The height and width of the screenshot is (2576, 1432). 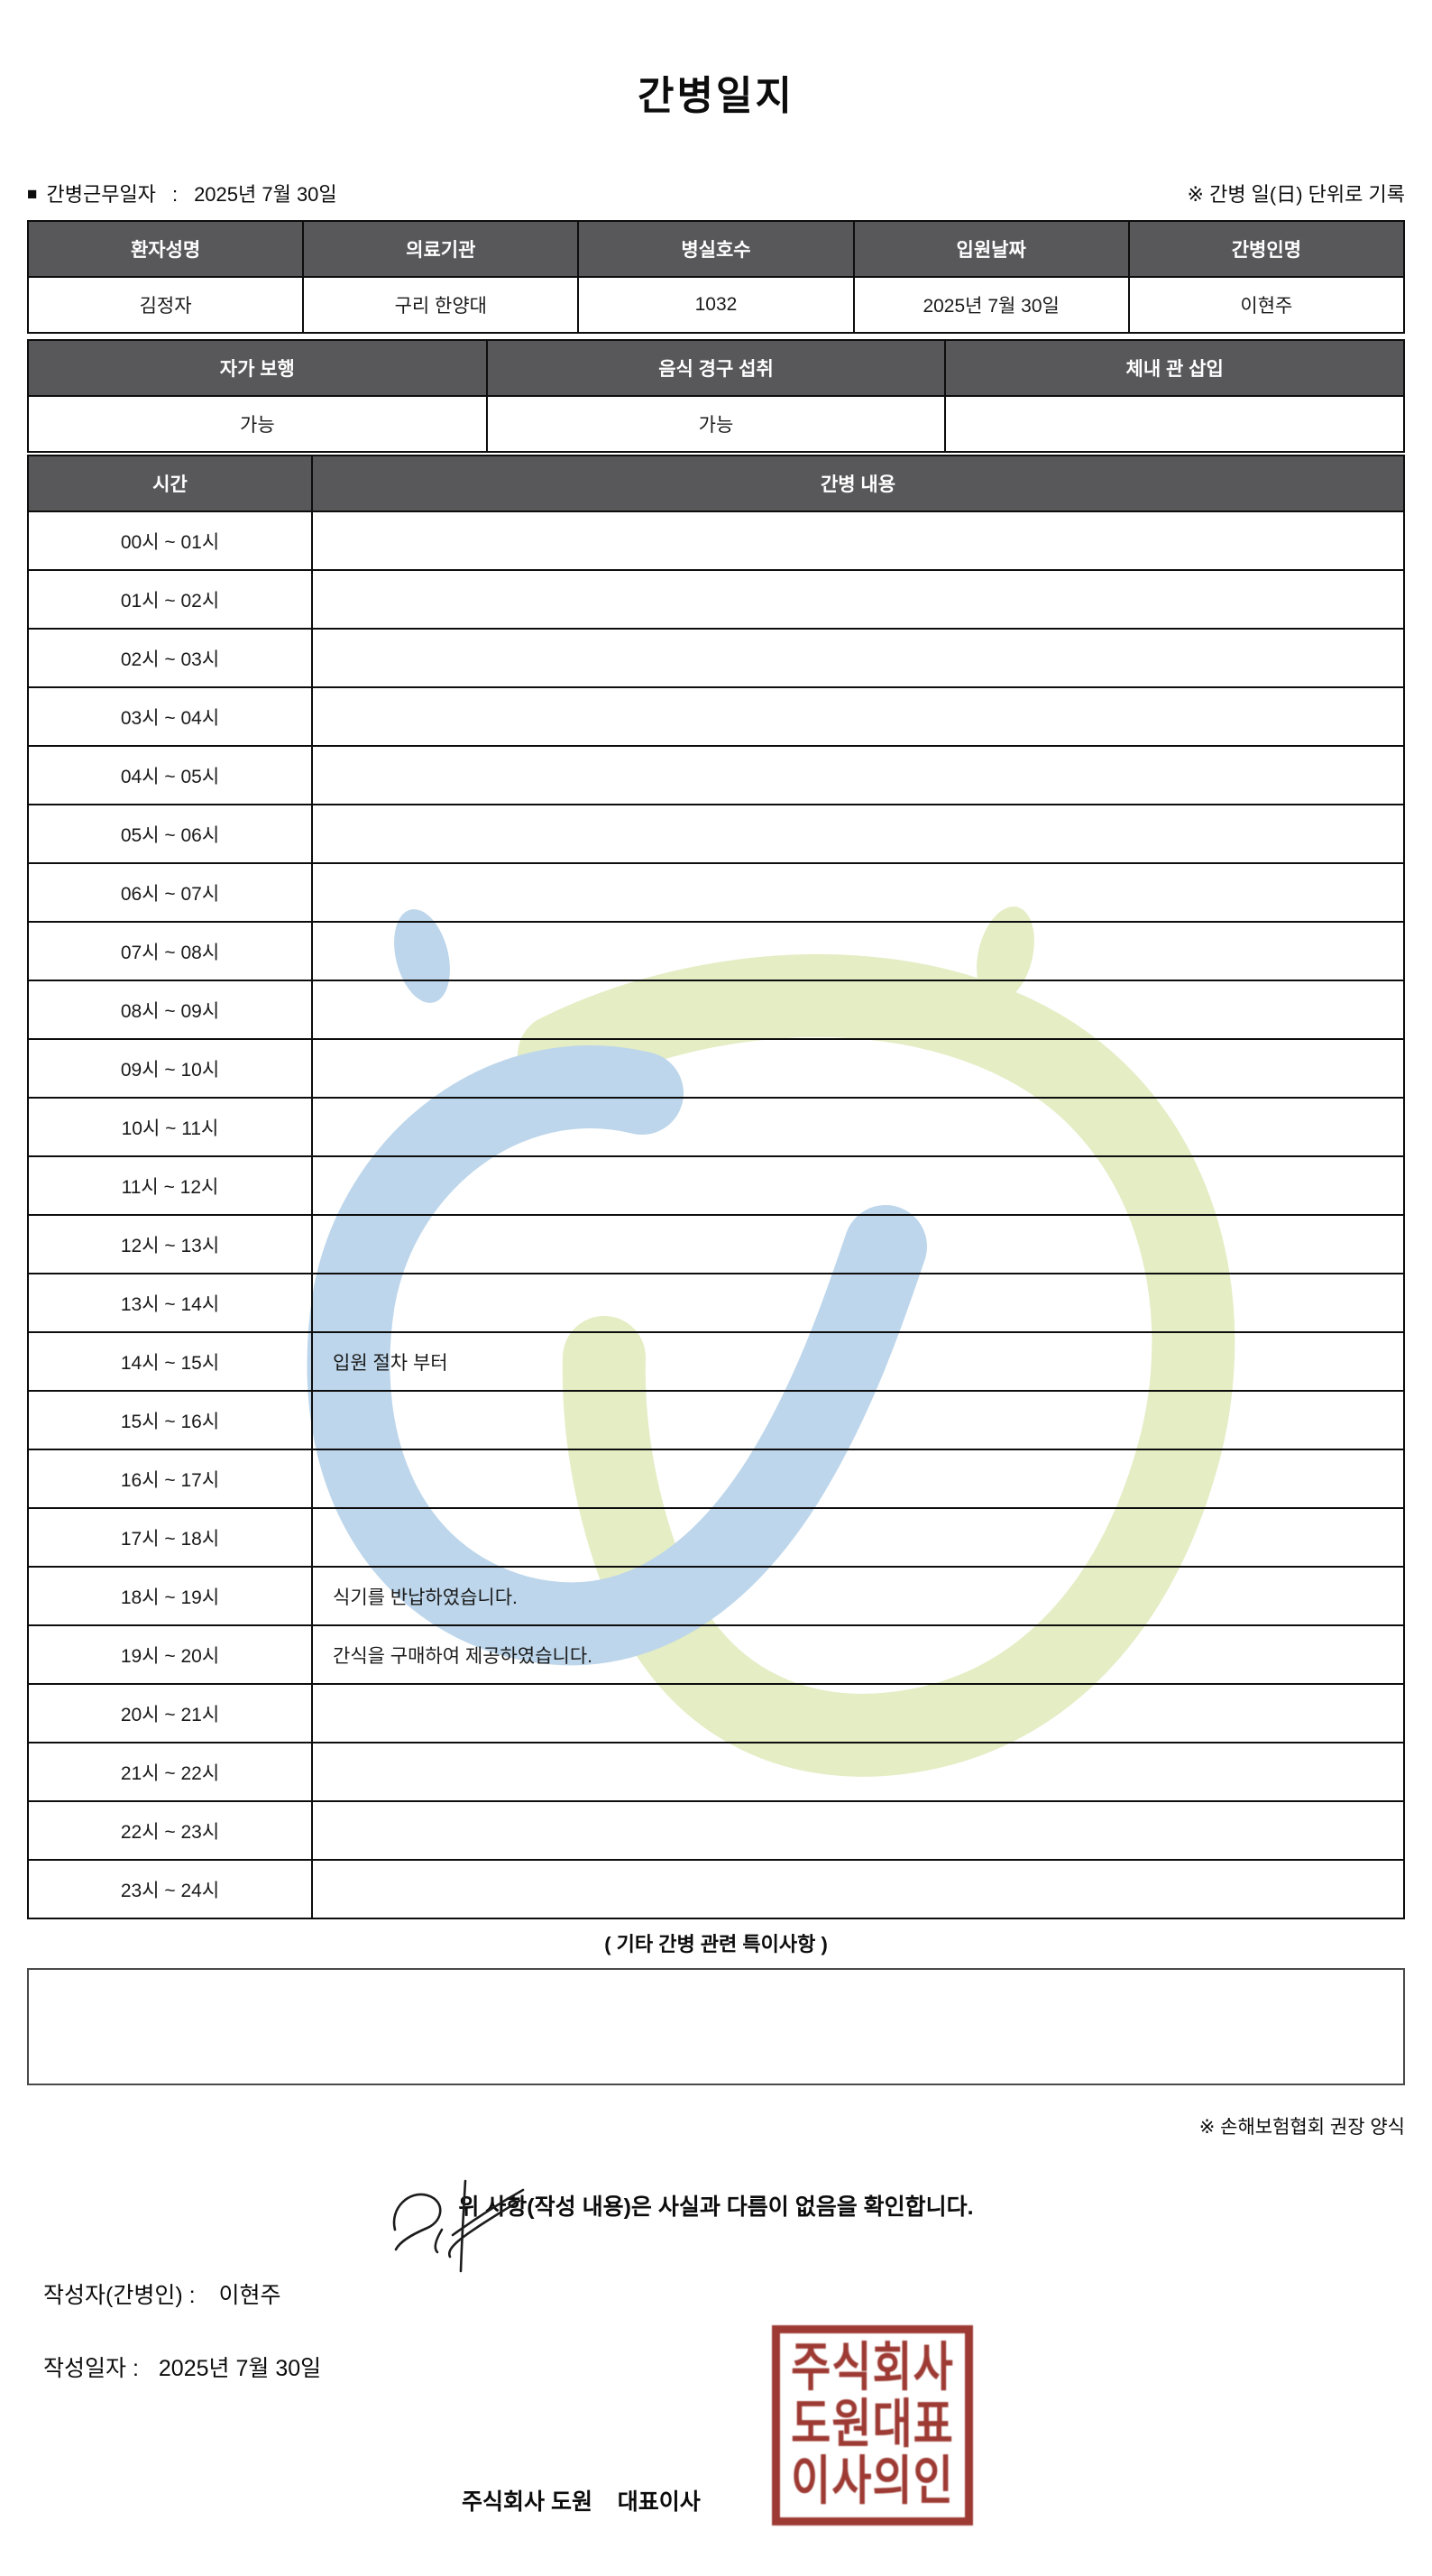 I want to click on care-log-row: 11시 ~ 12시, so click(x=716, y=1185).